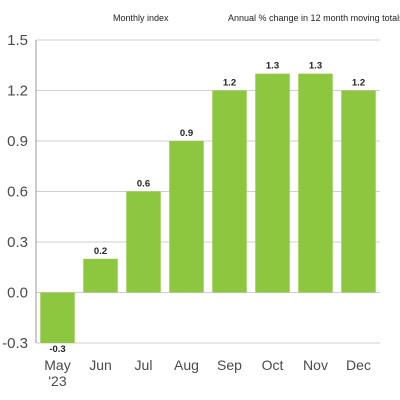  Describe the element at coordinates (17, 91) in the screenshot. I see `y-tick-label: 1.2` at that location.